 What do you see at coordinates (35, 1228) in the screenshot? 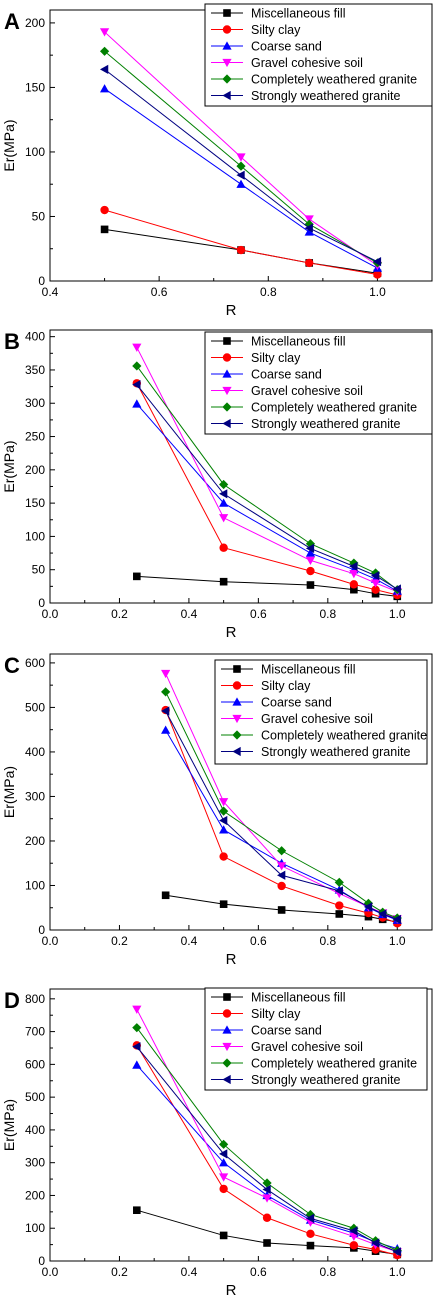
I see `panel-d-y-tick-label: 100` at bounding box center [35, 1228].